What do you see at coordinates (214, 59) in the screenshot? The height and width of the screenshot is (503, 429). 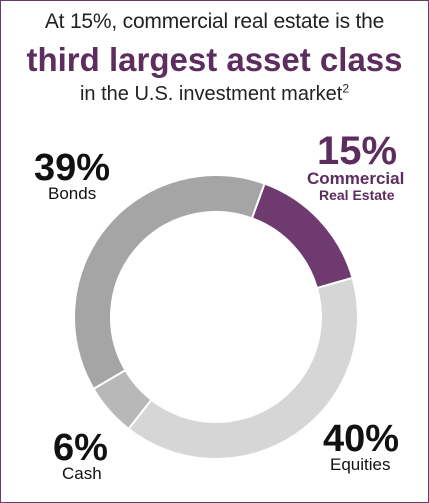 I see `title-headline: third largest asset class` at bounding box center [214, 59].